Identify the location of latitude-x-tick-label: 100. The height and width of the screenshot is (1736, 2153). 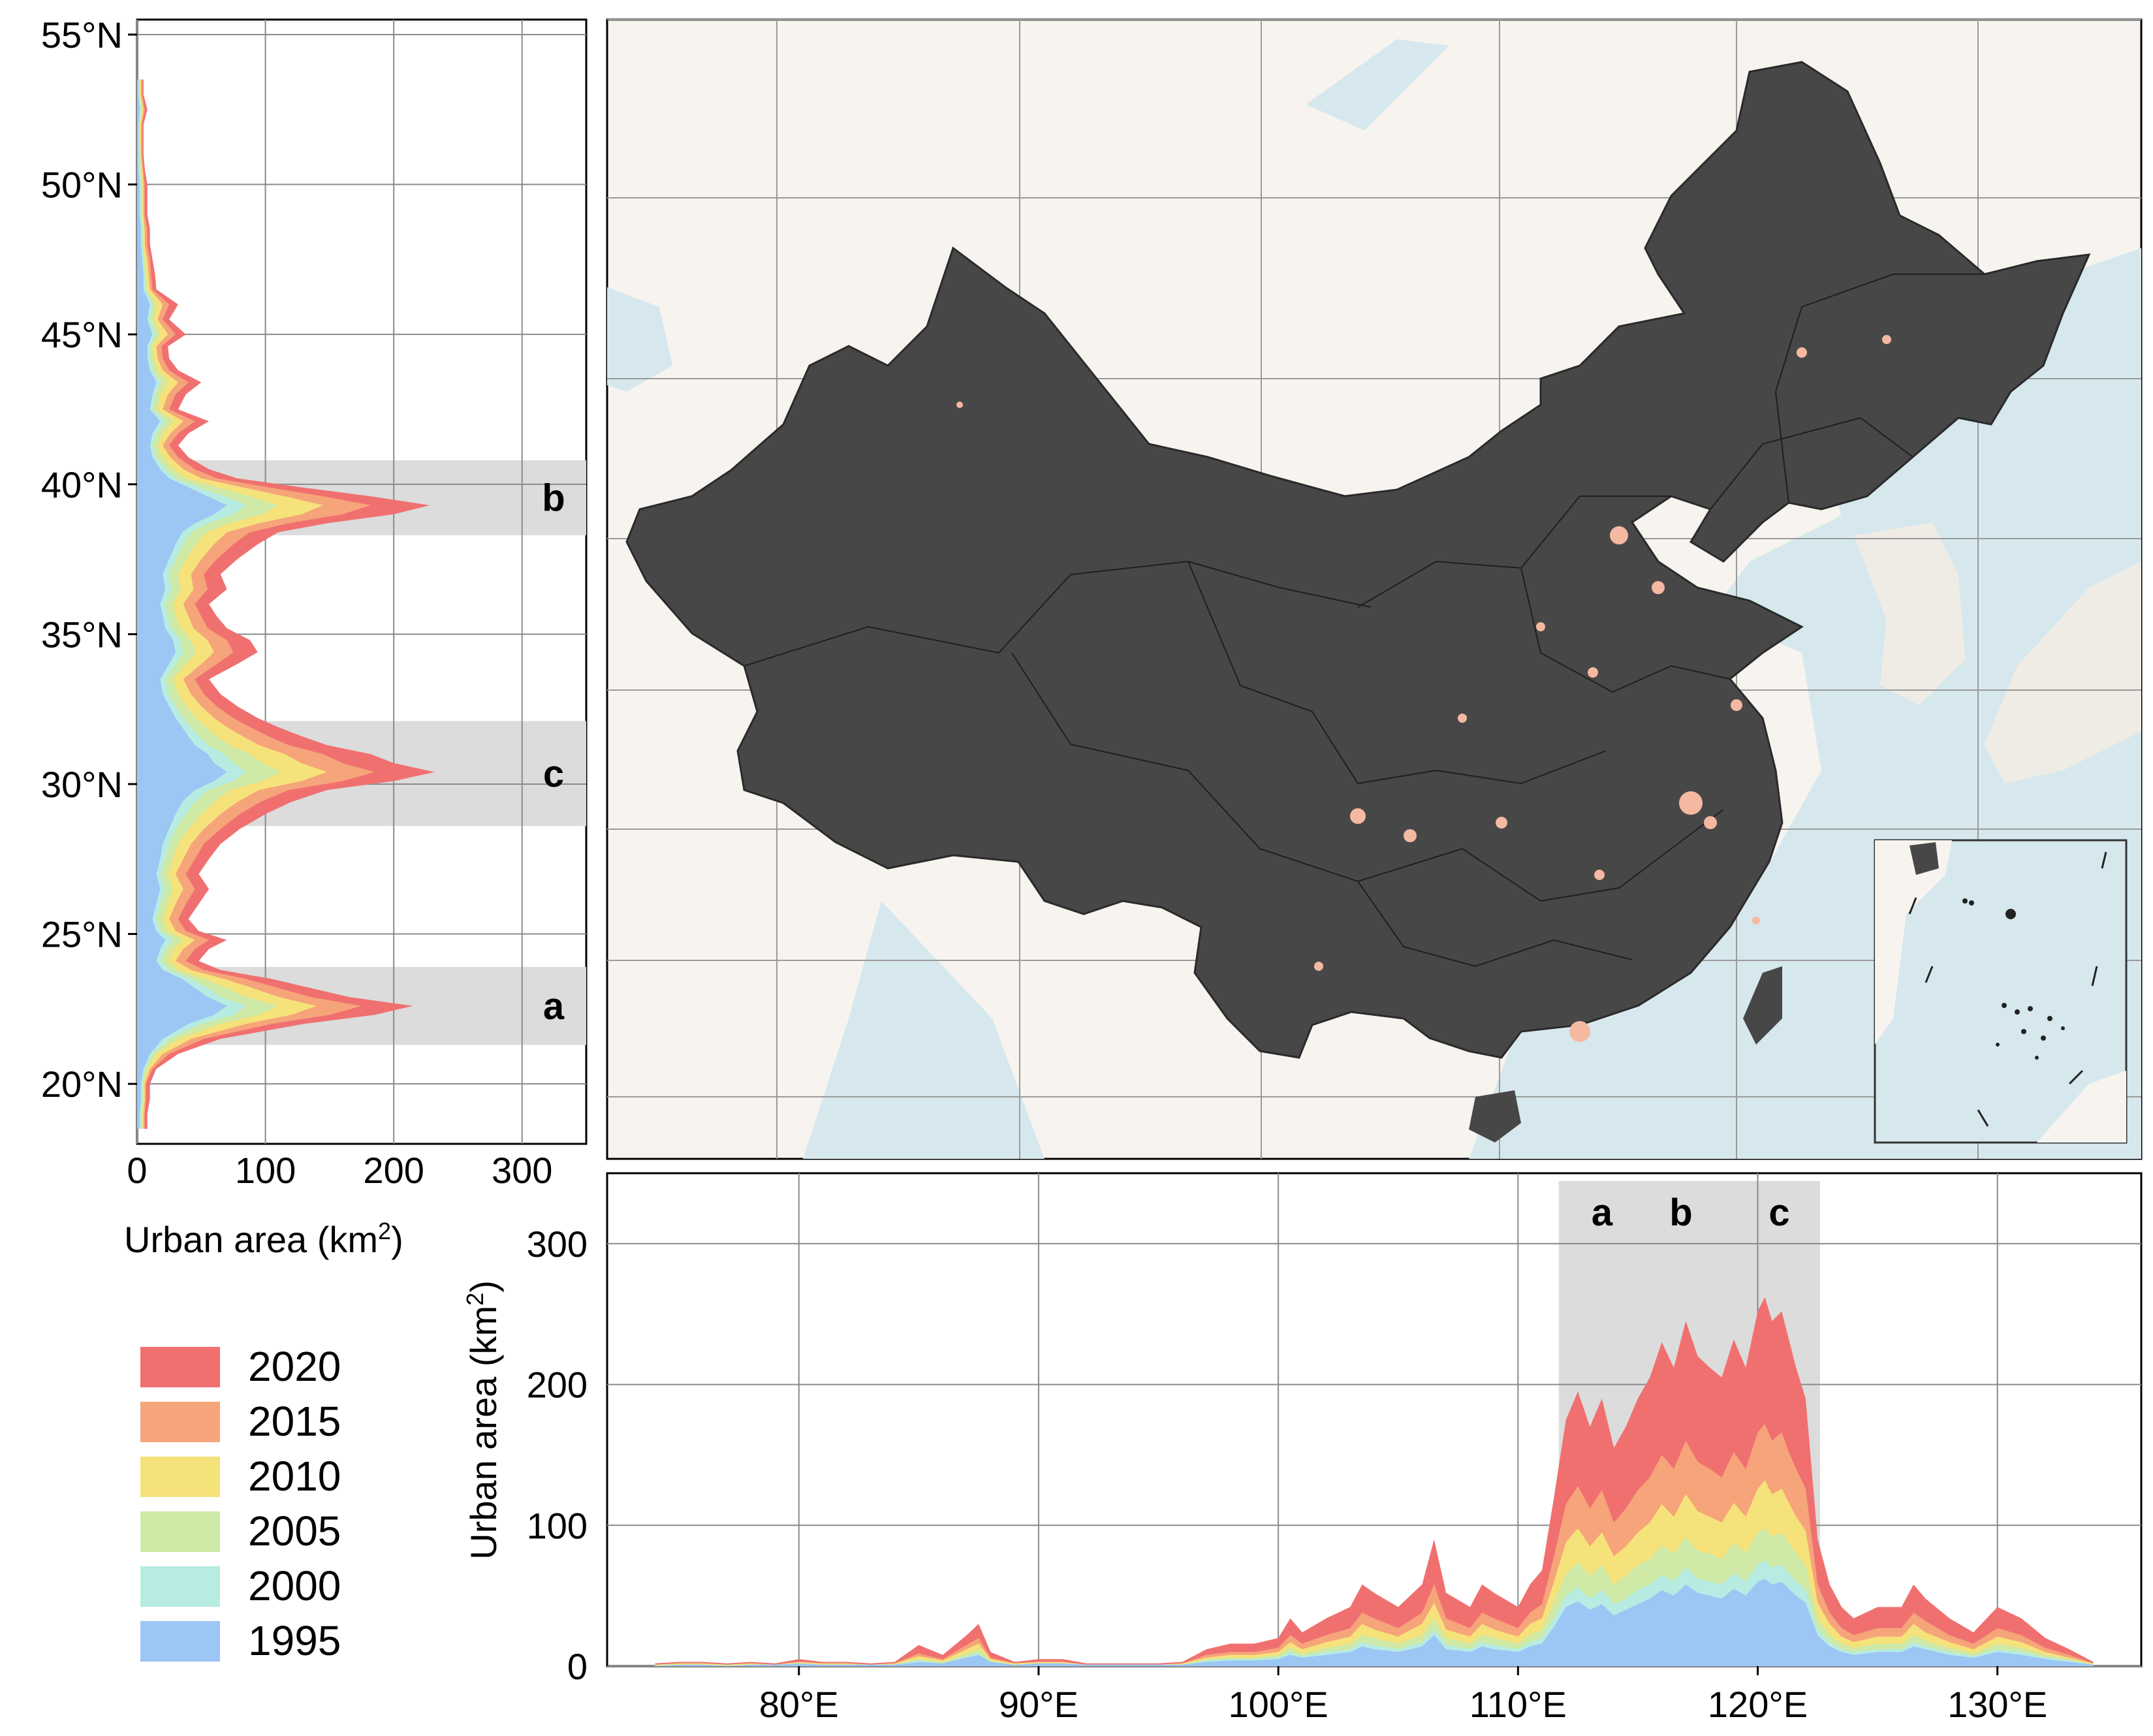
(265, 1170).